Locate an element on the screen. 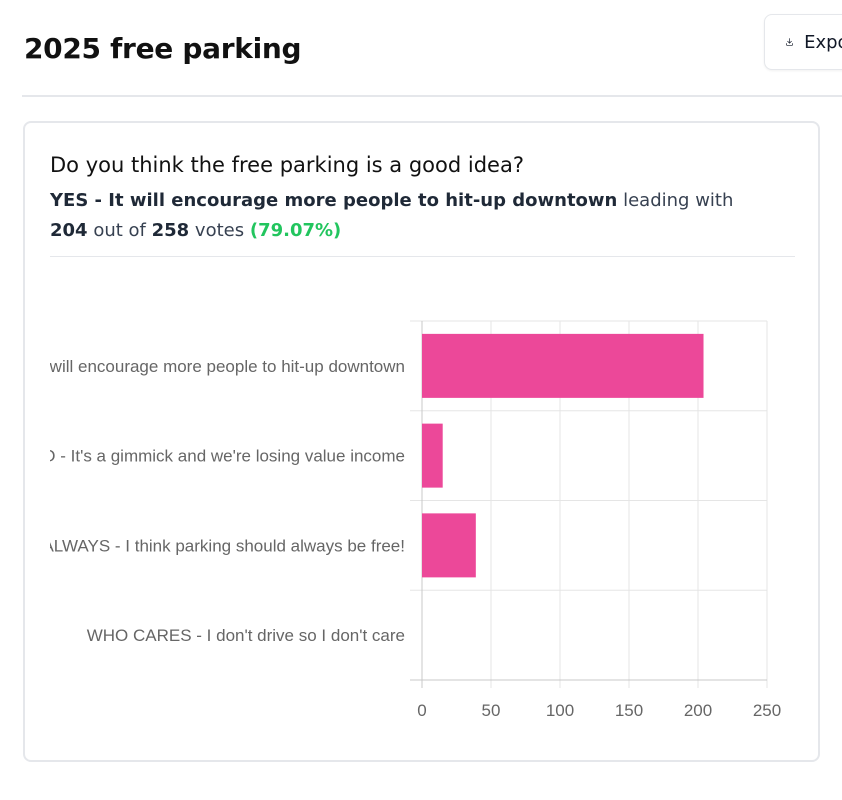 Image resolution: width=842 pixels, height=800 pixels. download-icon is located at coordinates (789, 42).